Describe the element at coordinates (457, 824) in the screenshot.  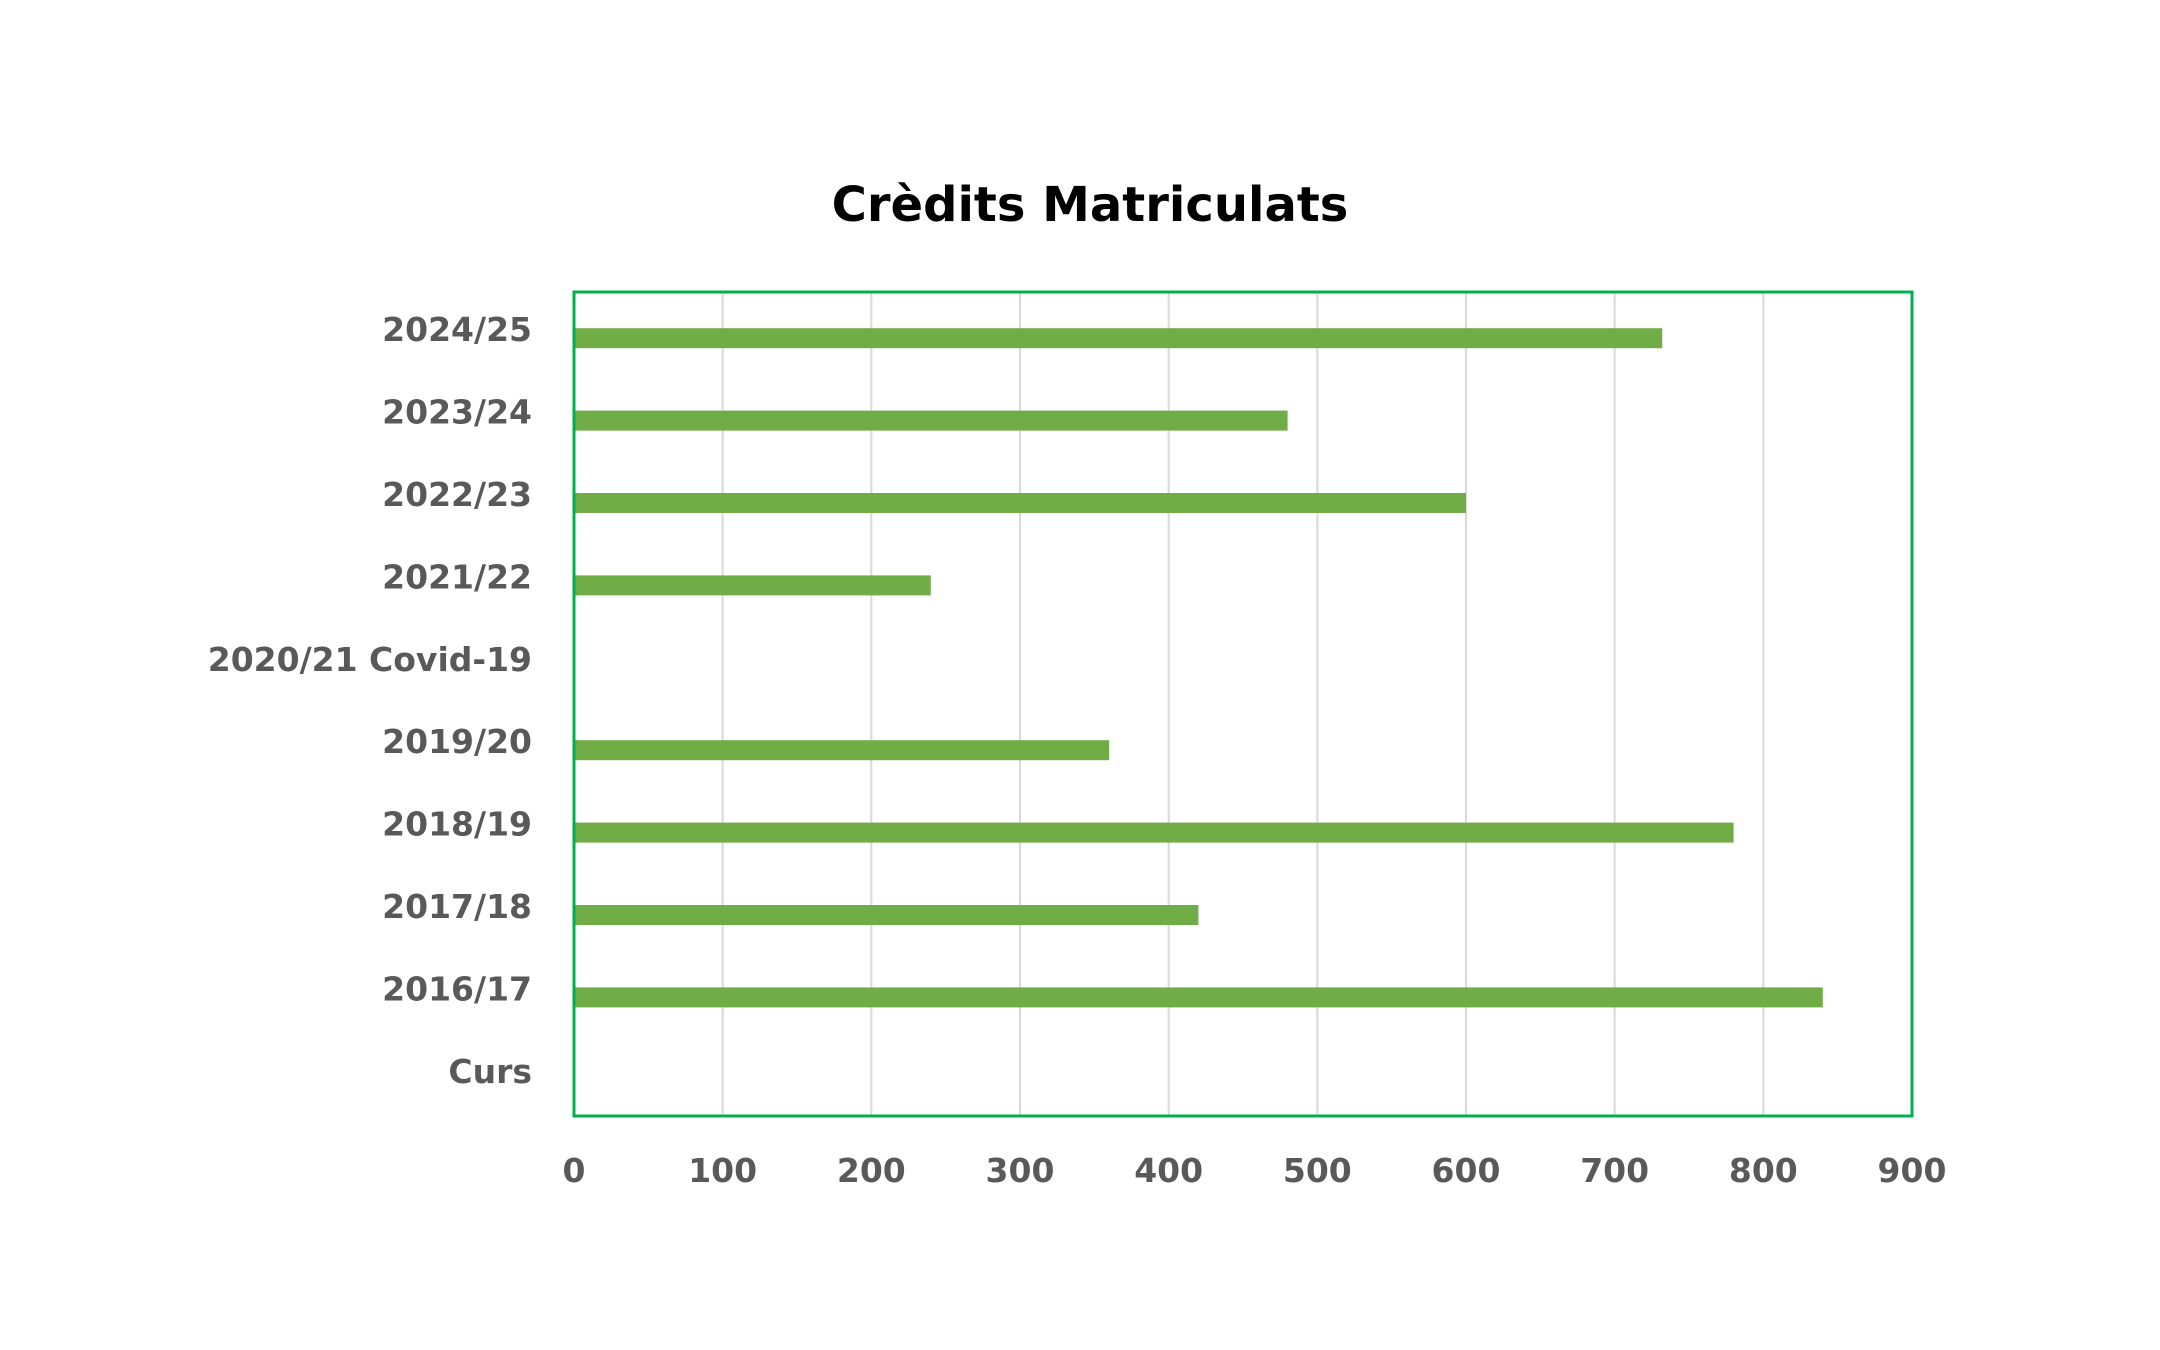
I see `category-label: 2018/19` at that location.